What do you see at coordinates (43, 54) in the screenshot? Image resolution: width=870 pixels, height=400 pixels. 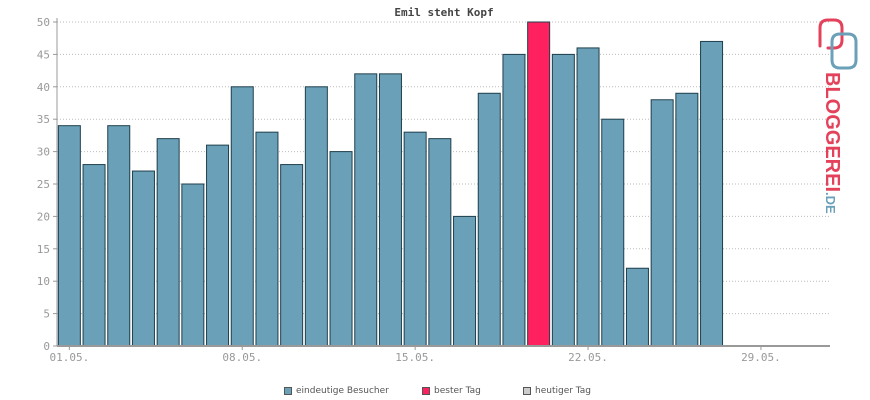 I see `y-tick-label: 45` at bounding box center [43, 54].